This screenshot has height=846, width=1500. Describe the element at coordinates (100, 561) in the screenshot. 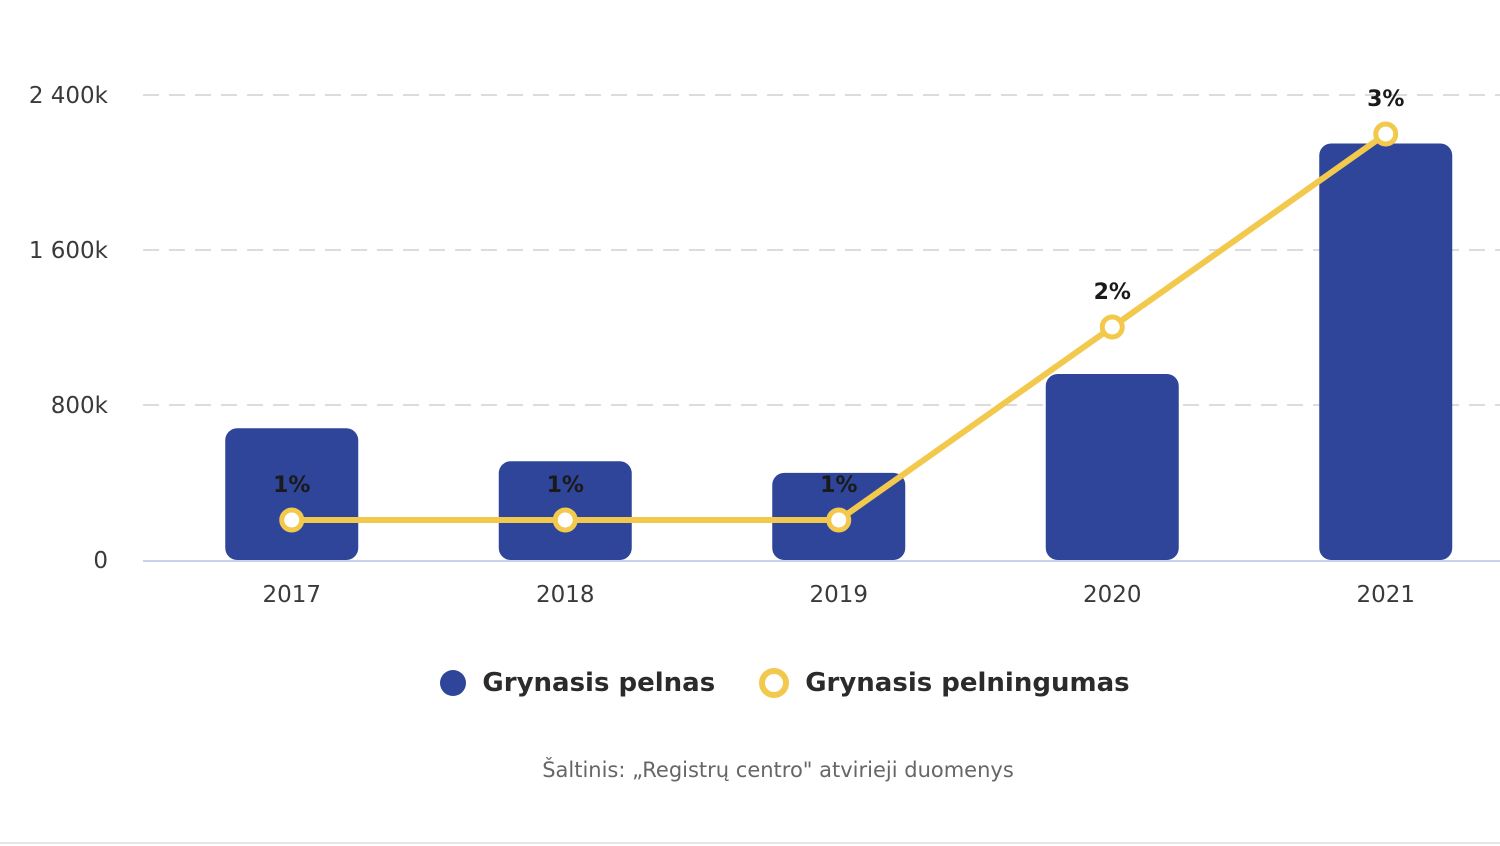

I see `y-tick-label: 0` at that location.